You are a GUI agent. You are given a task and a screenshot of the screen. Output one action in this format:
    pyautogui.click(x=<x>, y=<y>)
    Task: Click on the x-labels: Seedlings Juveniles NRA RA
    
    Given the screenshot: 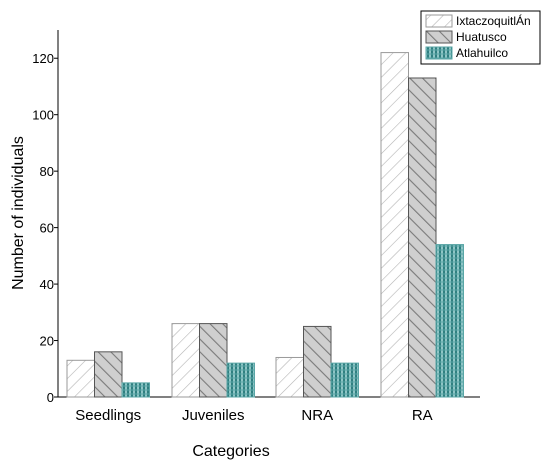 What is the action you would take?
    pyautogui.click(x=253, y=415)
    